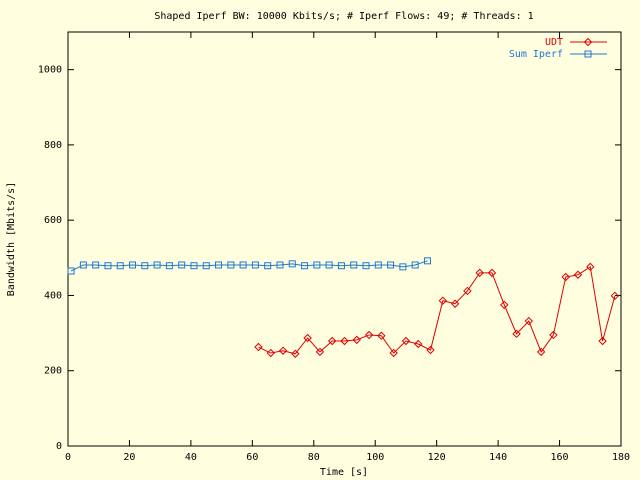  Describe the element at coordinates (498, 457) in the screenshot. I see `x-tick-label: 140` at that location.